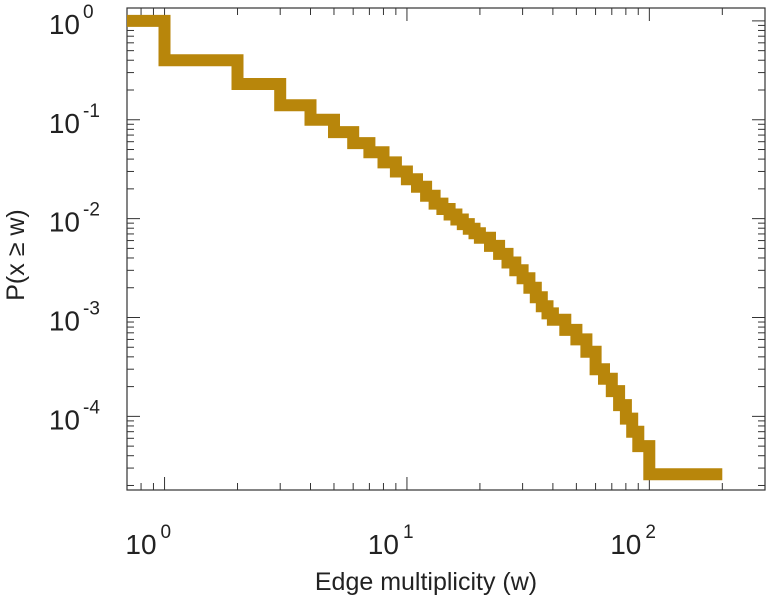 The image size is (771, 600). I want to click on y-tick-exponent-3: -3, so click(91, 308).